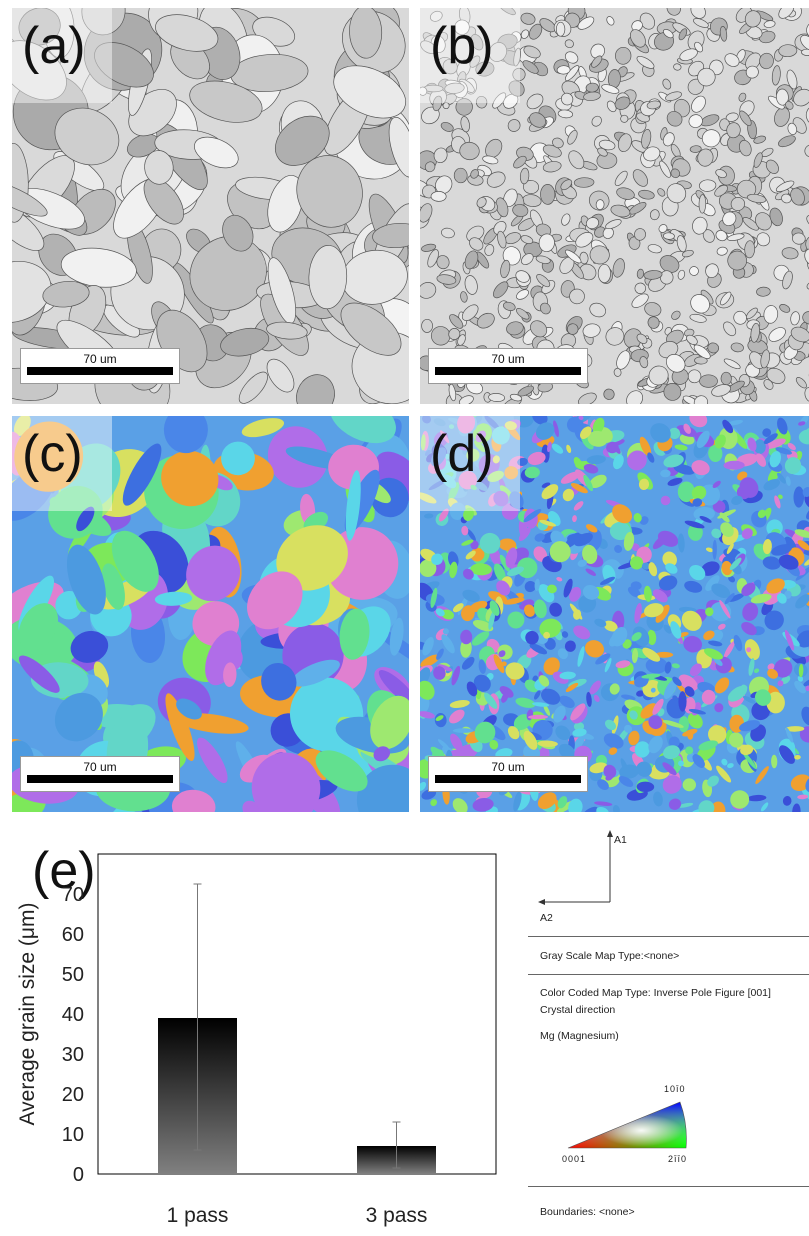 This screenshot has width=809, height=1236. What do you see at coordinates (546, 918) in the screenshot?
I see `axis-a2-label: A2` at bounding box center [546, 918].